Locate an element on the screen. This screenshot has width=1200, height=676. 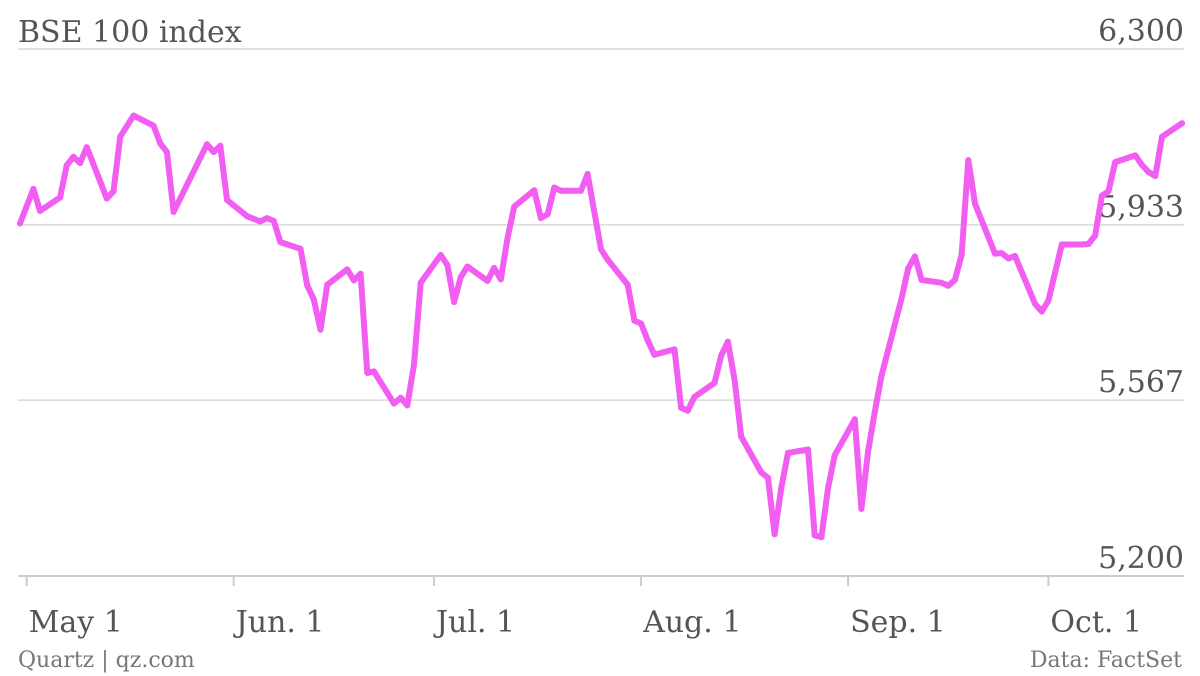
x-tick-label: Aug. 1 is located at coordinates (691, 622).